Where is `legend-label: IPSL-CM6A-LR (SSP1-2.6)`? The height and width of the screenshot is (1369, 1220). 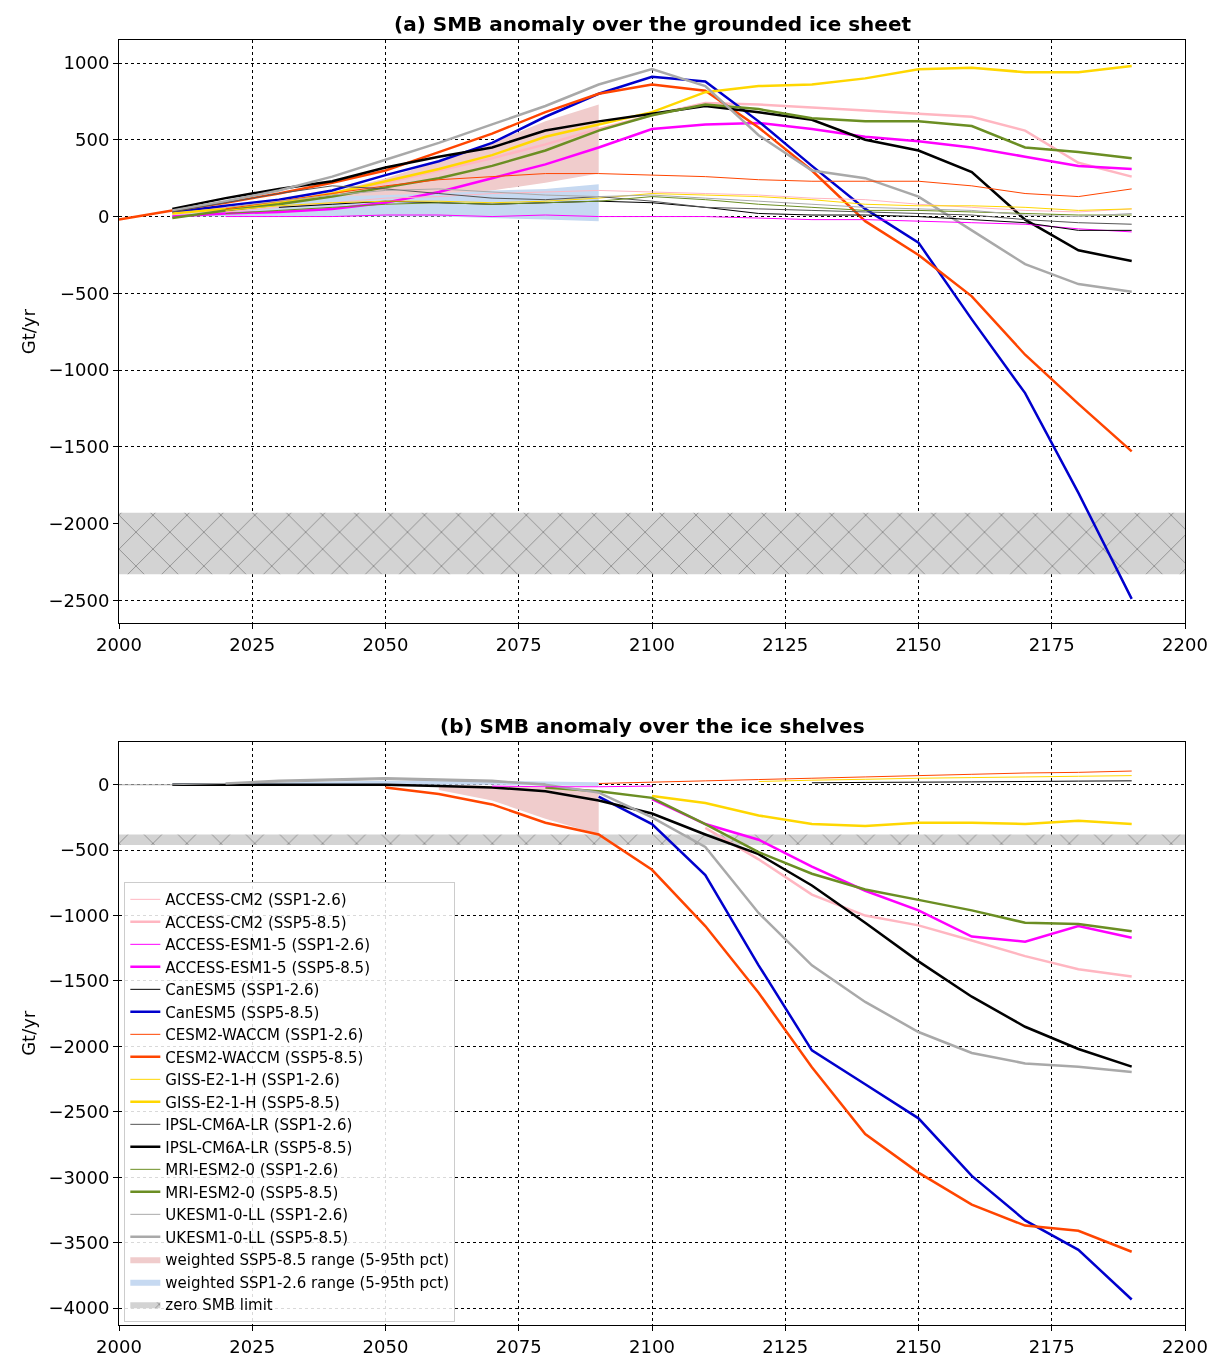
legend-label: IPSL-CM6A-LR (SSP1-2.6) is located at coordinates (259, 1125).